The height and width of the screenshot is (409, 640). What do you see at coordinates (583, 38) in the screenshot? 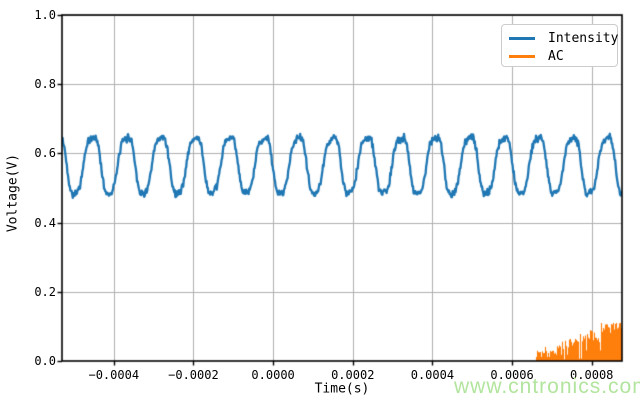
I see `legend-label-intensity: Intensity` at bounding box center [583, 38].